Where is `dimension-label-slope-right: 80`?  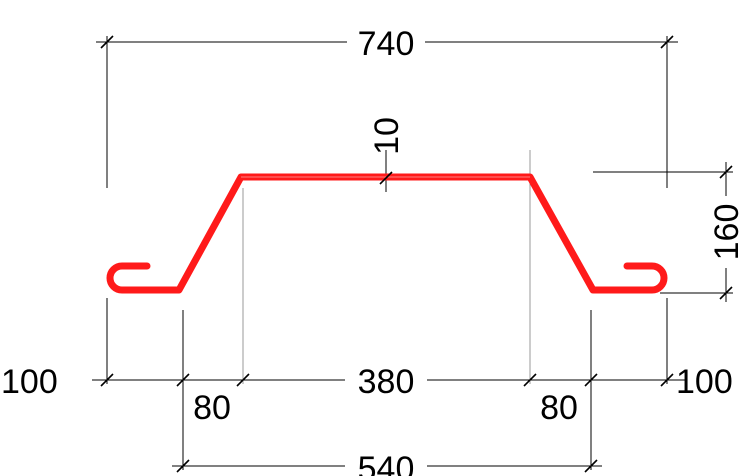 dimension-label-slope-right: 80 is located at coordinates (559, 408).